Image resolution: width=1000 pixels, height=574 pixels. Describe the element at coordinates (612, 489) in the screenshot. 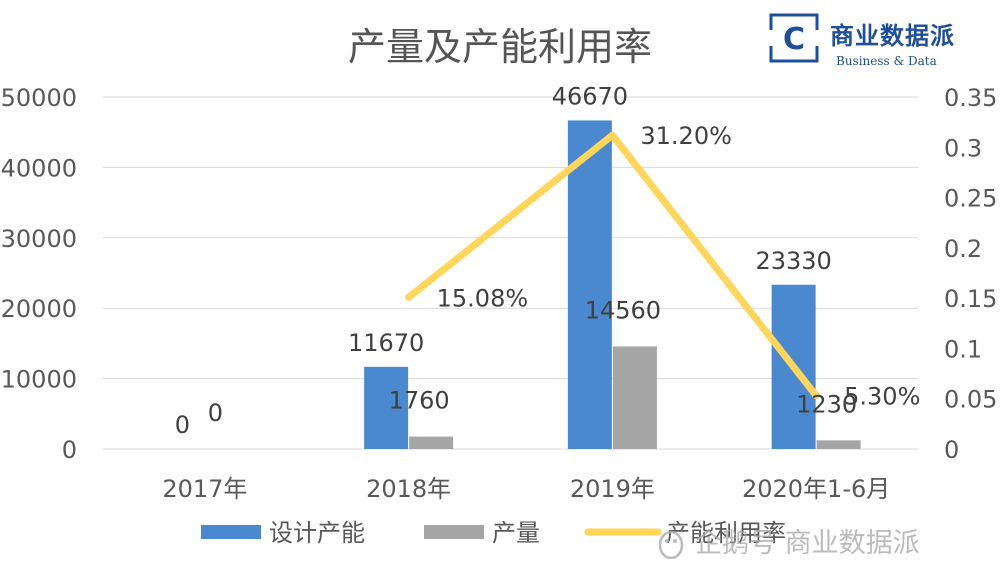

I see `x-tick-label: 2019年` at that location.